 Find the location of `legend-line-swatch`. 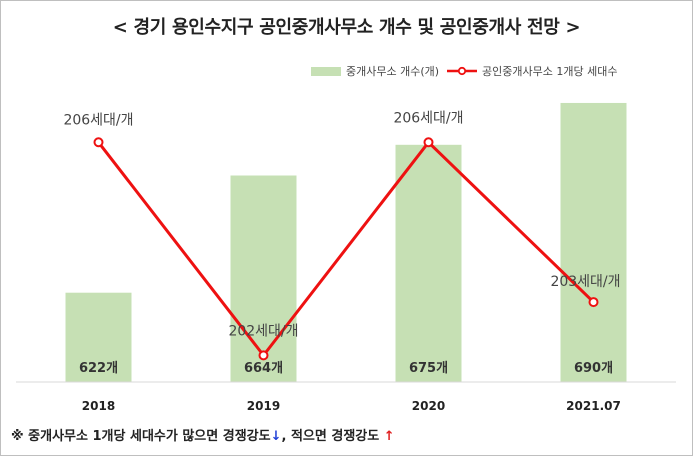

legend-line-swatch is located at coordinates (462, 71).